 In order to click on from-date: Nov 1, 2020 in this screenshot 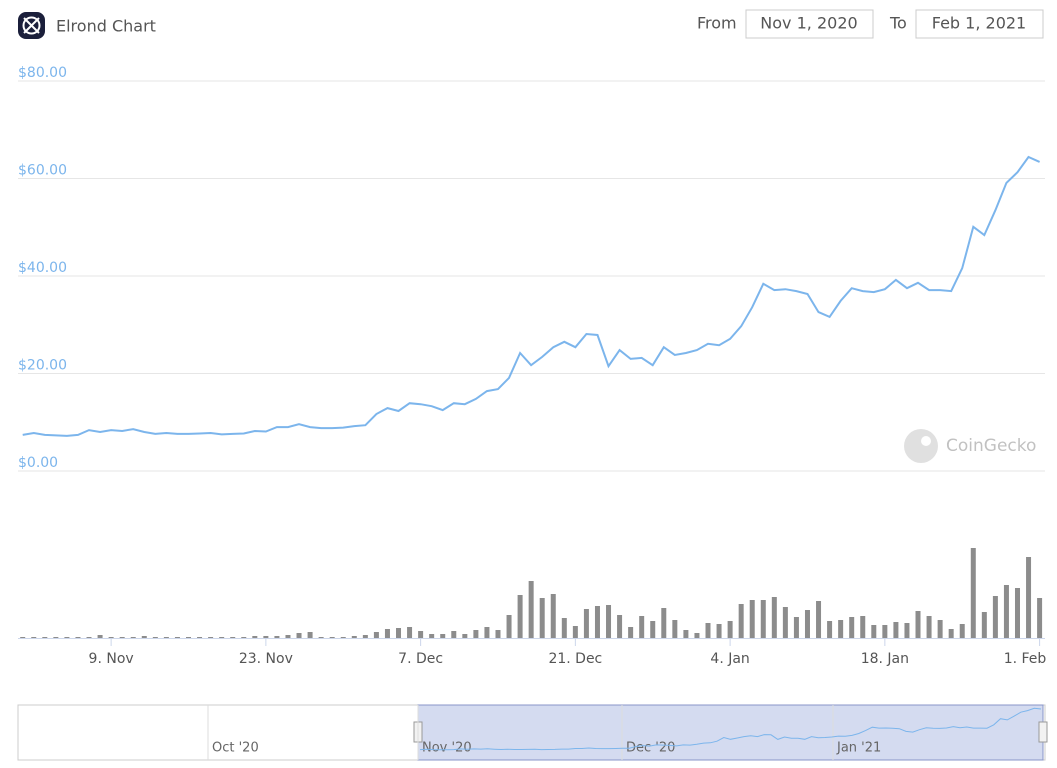, I will do `click(808, 23)`.